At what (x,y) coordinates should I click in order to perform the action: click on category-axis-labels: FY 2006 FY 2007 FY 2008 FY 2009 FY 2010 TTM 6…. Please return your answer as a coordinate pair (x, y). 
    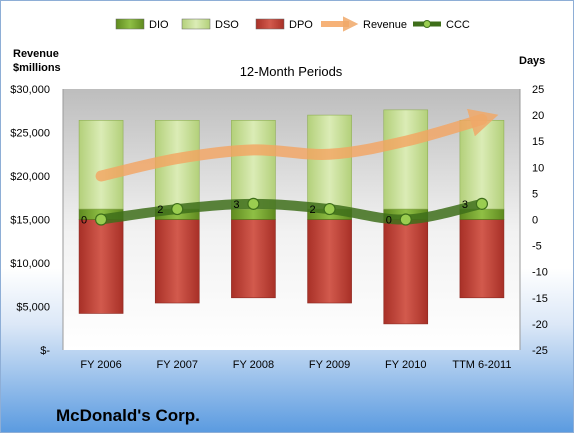
    Looking at the image, I should click on (295, 365).